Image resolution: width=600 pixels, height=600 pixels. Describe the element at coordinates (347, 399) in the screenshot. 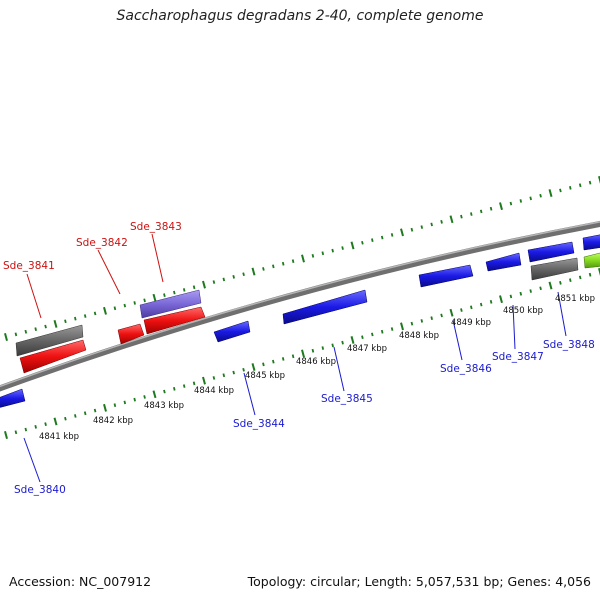

I see `gene-label-sde-3845: Sde_3845` at that location.